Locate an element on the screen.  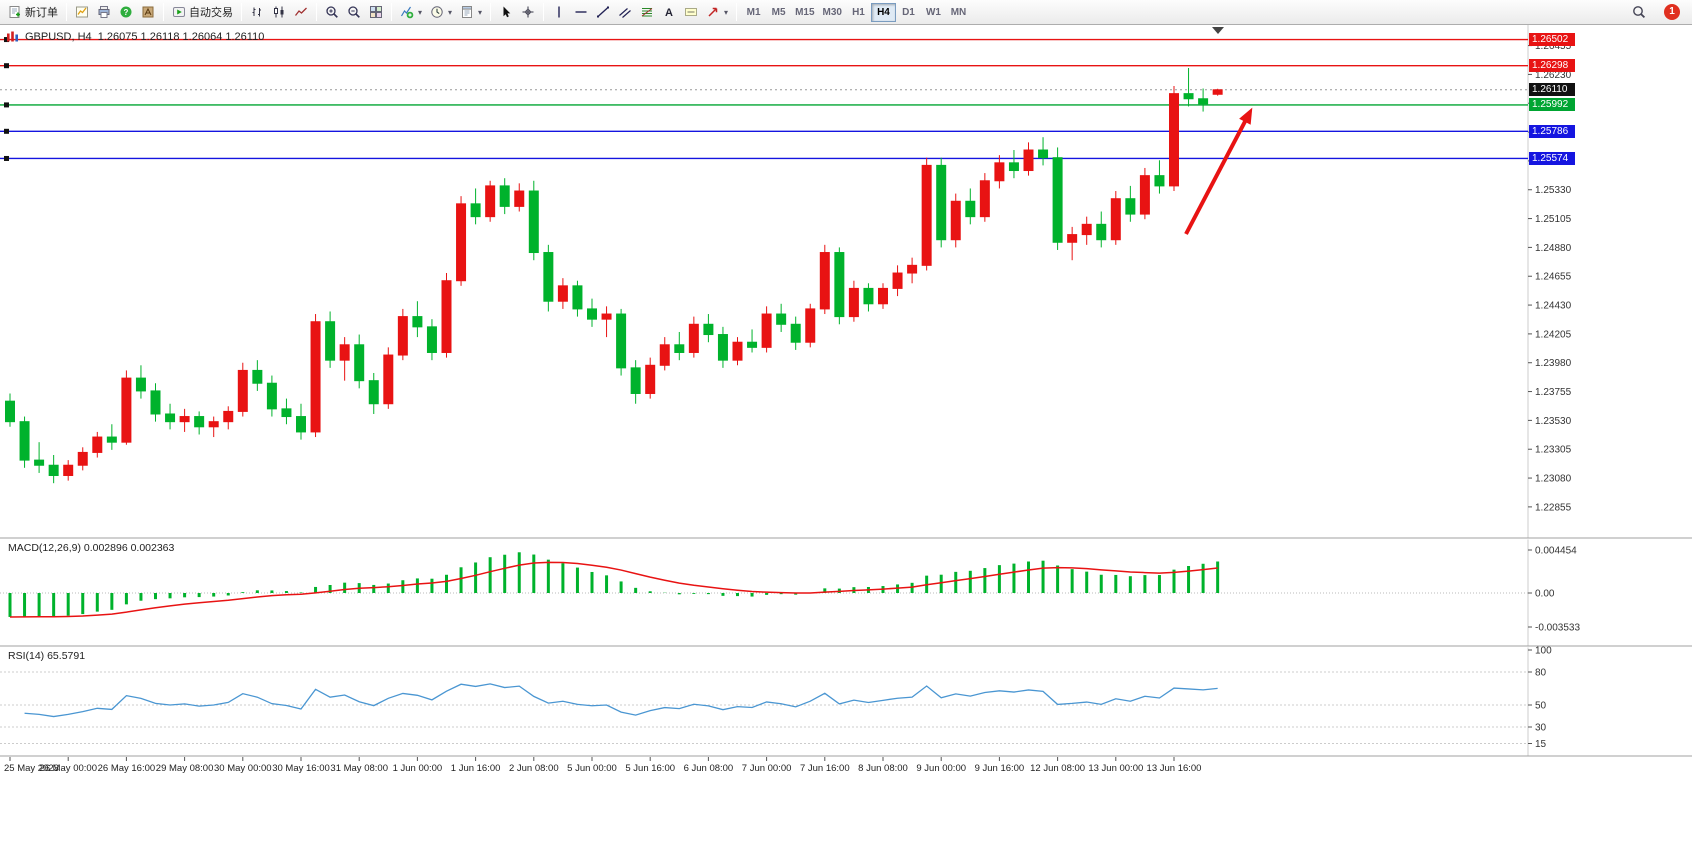
crosshair-button is located at coordinates (528, 12).